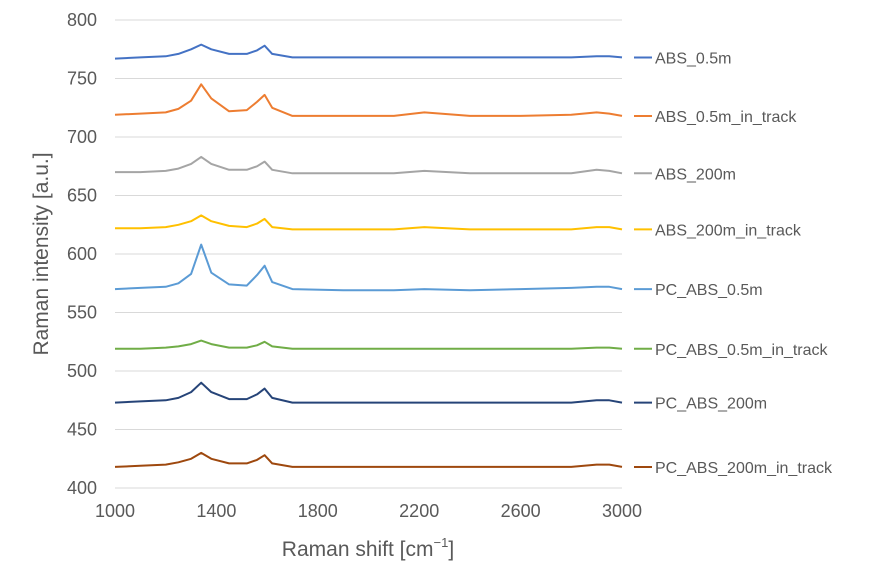 This screenshot has height=572, width=869. What do you see at coordinates (216, 511) in the screenshot?
I see `x-tick-label: 1400` at bounding box center [216, 511].